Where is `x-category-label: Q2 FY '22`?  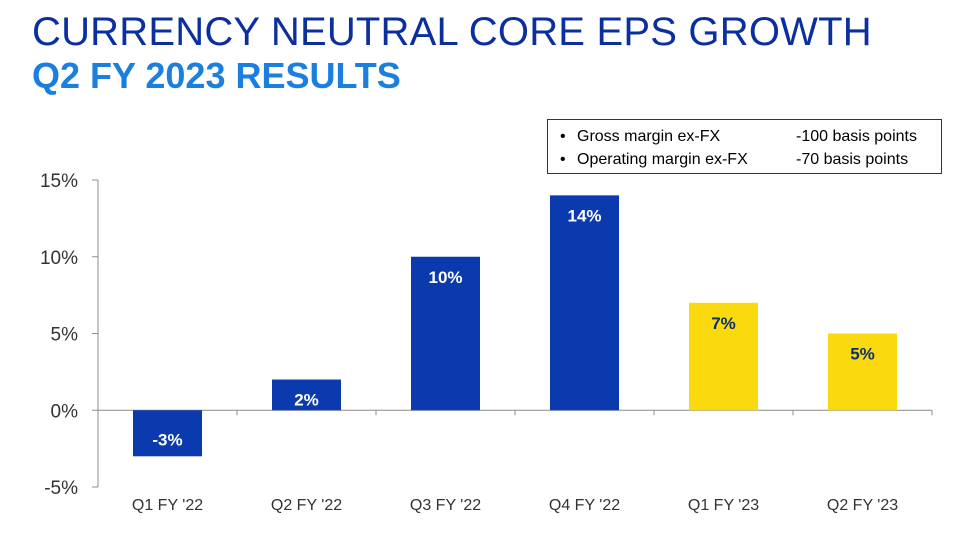 x-category-label: Q2 FY '22 is located at coordinates (306, 505).